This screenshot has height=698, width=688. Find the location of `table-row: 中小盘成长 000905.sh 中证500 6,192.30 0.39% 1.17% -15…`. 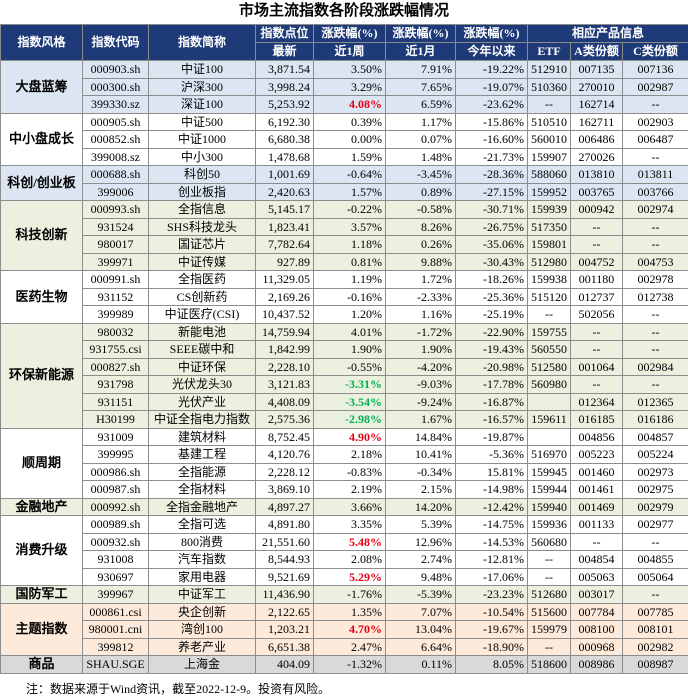

table-row: 中小盘成长 000905.sh 中证500 6,192.30 0.39% 1.17% -15… is located at coordinates (344, 139).